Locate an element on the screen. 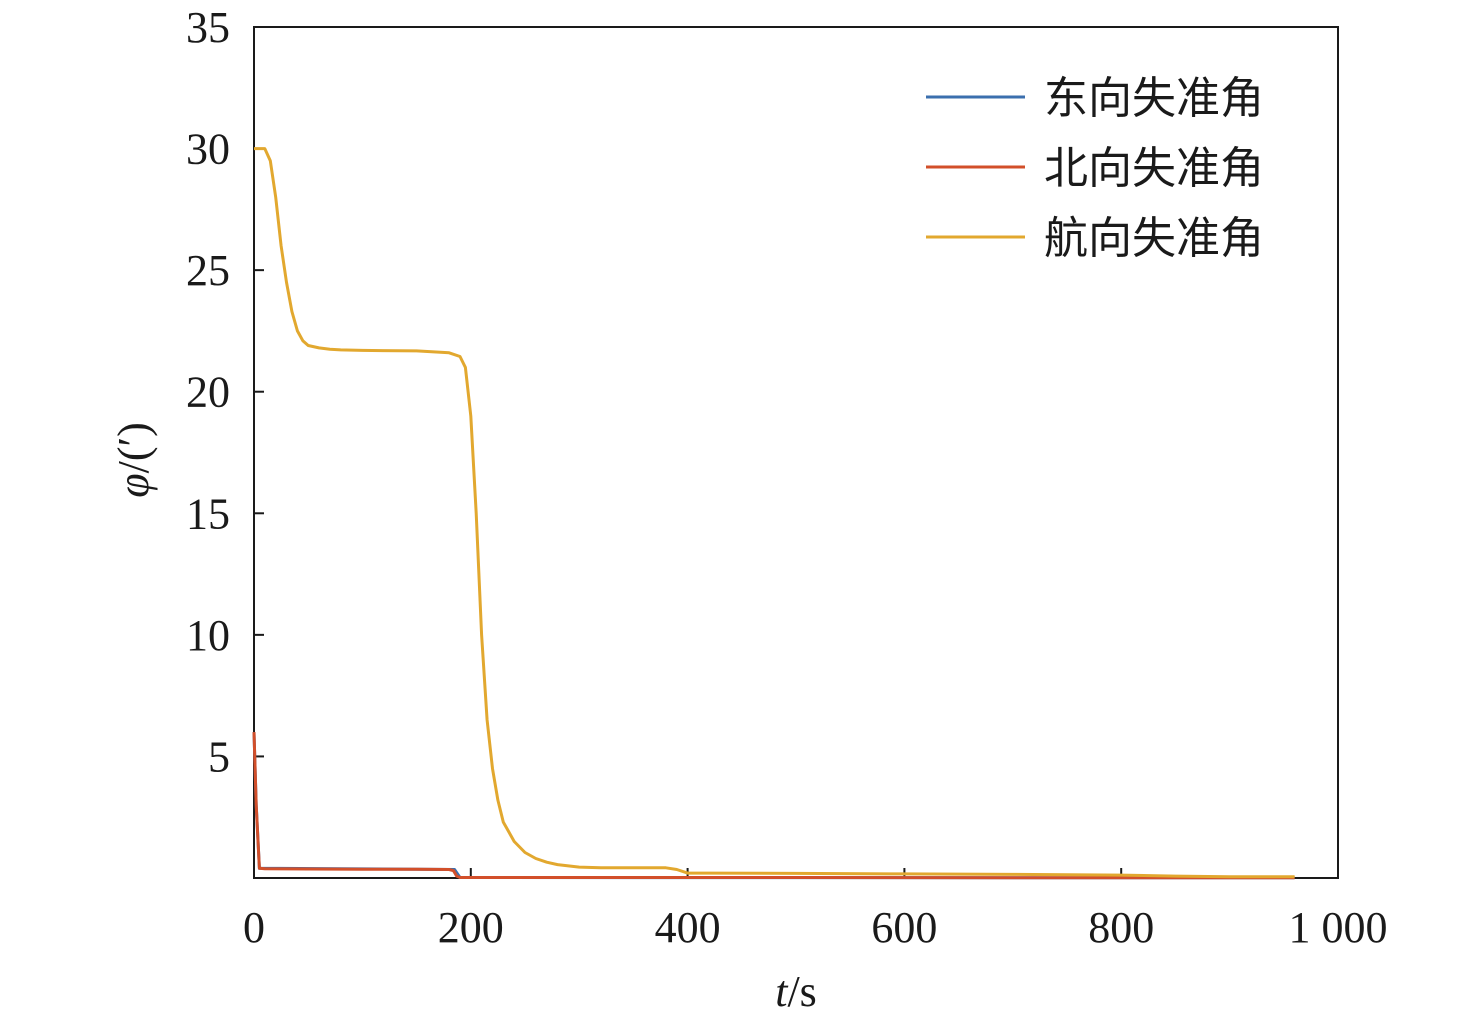  y-tick-label: 15 is located at coordinates (208, 513).